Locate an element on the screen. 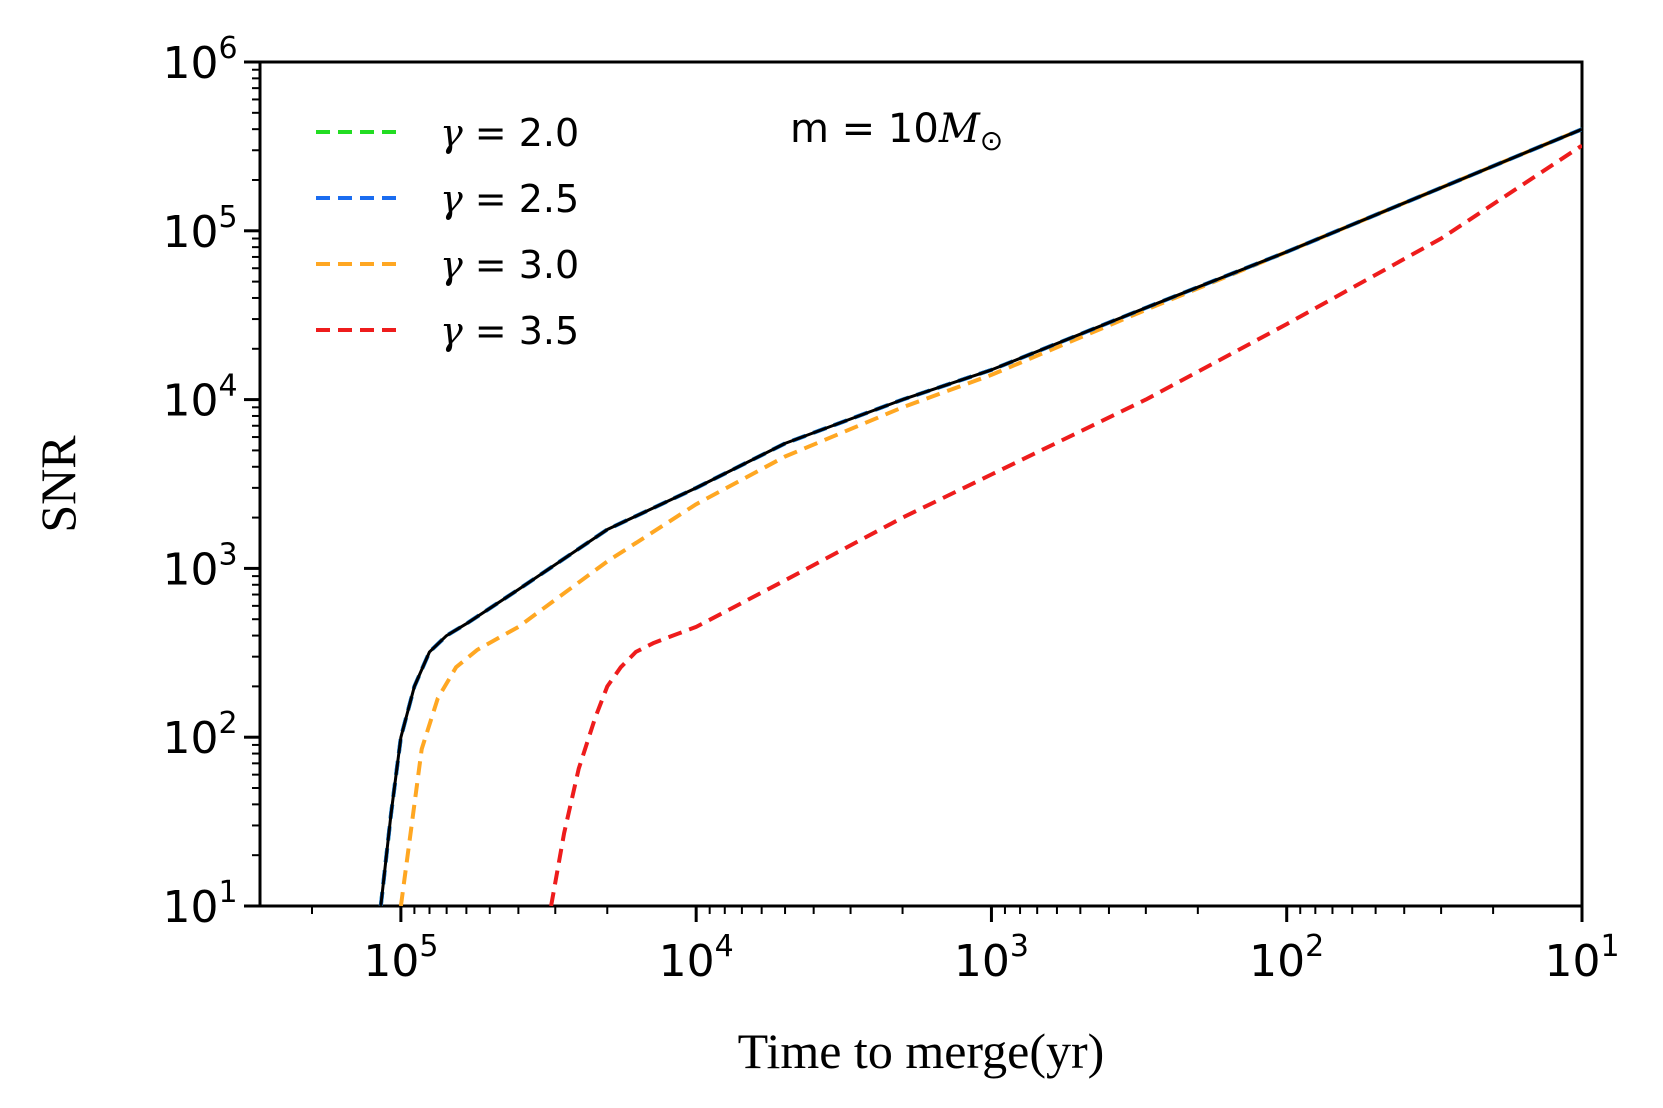 The height and width of the screenshot is (1108, 1663). legend-label: γ = 3.0 is located at coordinates (509, 265).